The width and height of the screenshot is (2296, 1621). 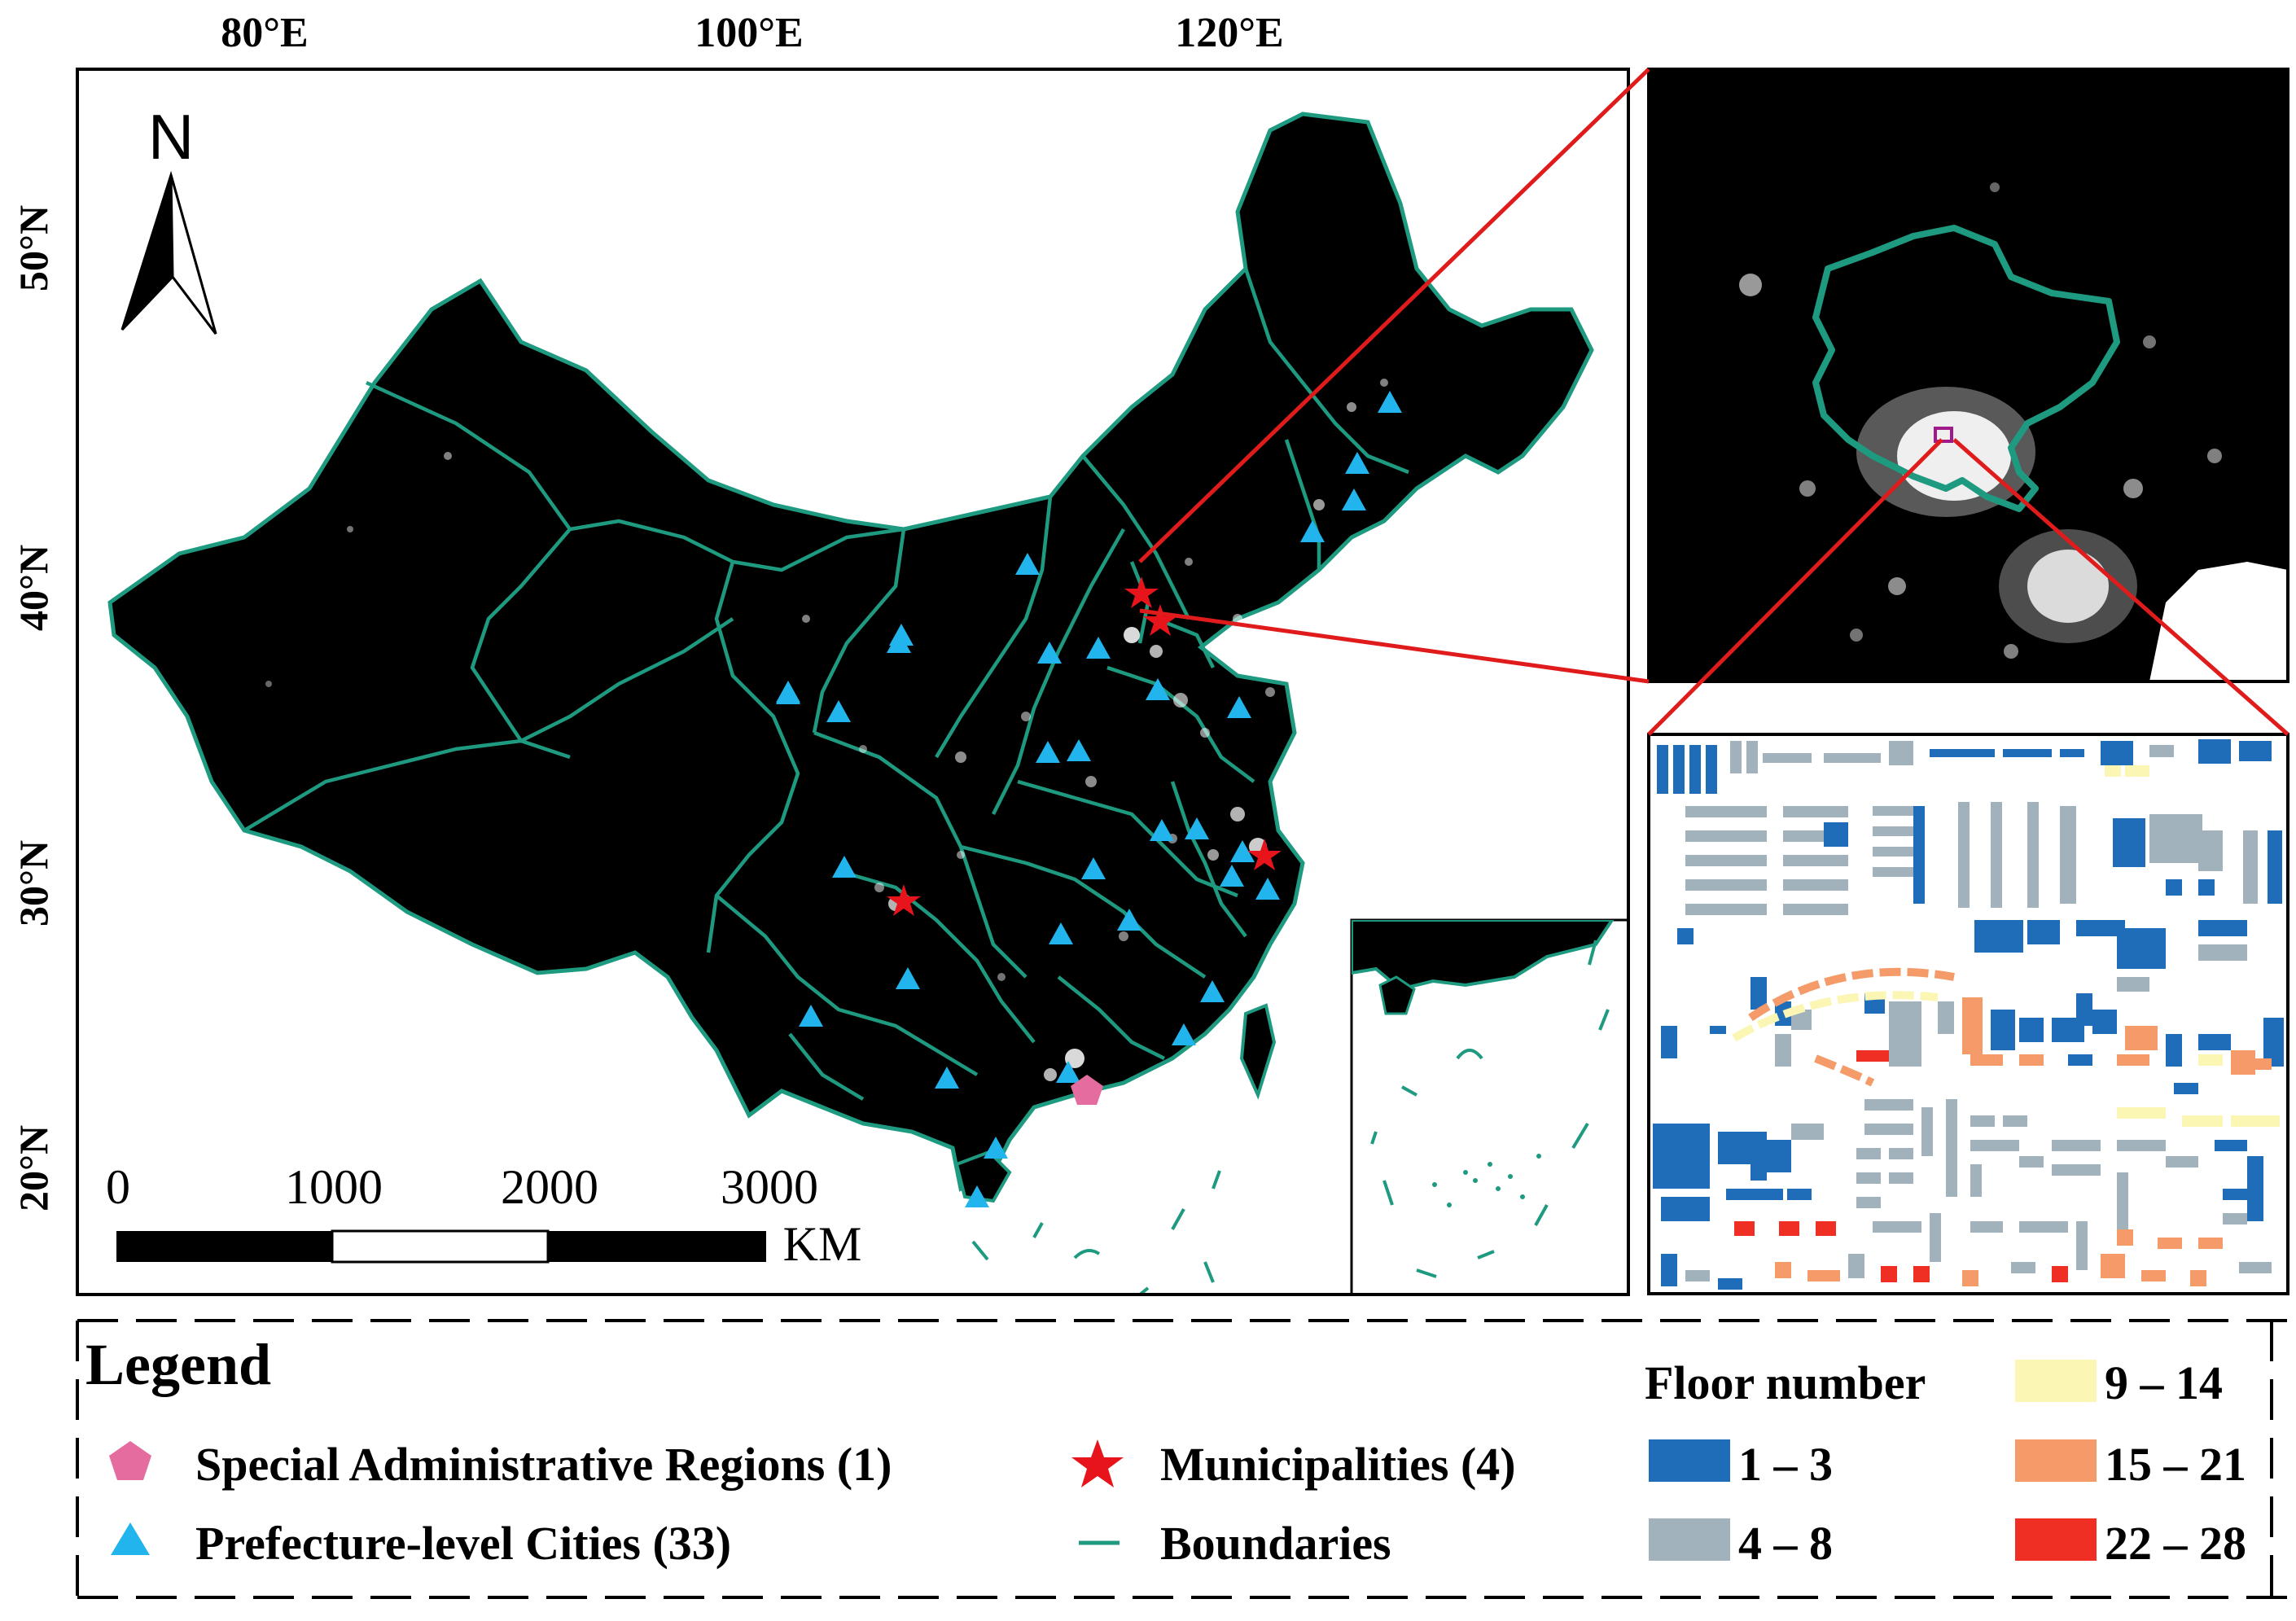 I want to click on floor-label-3: 9 – 14, so click(x=2164, y=1383).